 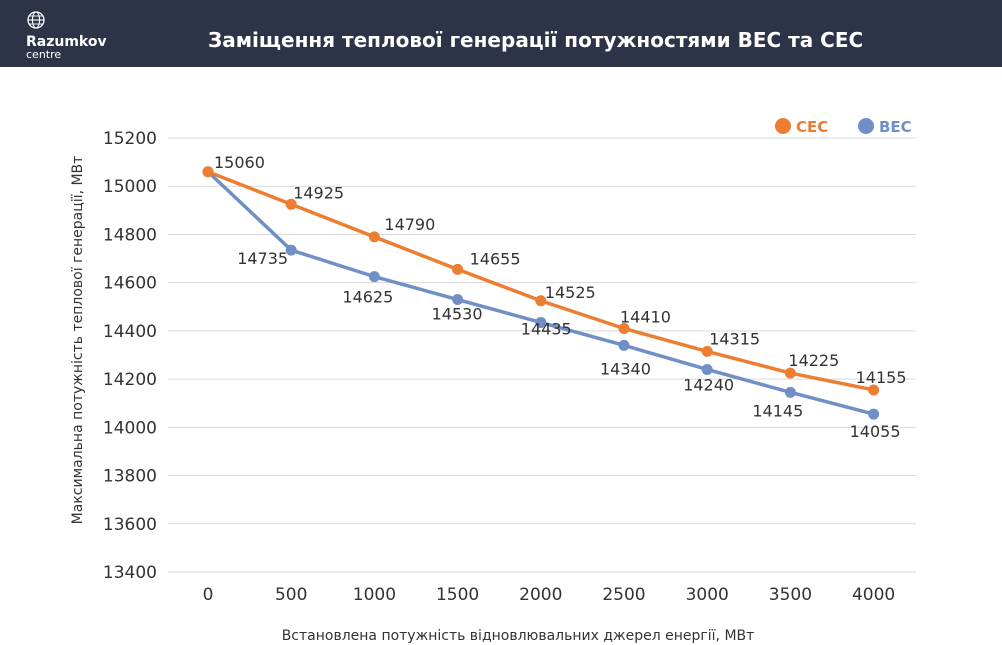 I want to click on data-label-ses: 14315, so click(x=734, y=338).